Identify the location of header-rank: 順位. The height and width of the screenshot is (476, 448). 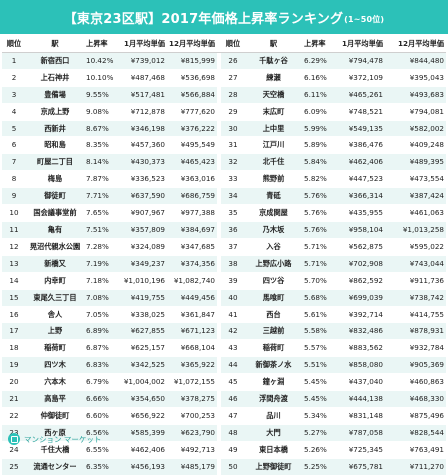
(233, 44).